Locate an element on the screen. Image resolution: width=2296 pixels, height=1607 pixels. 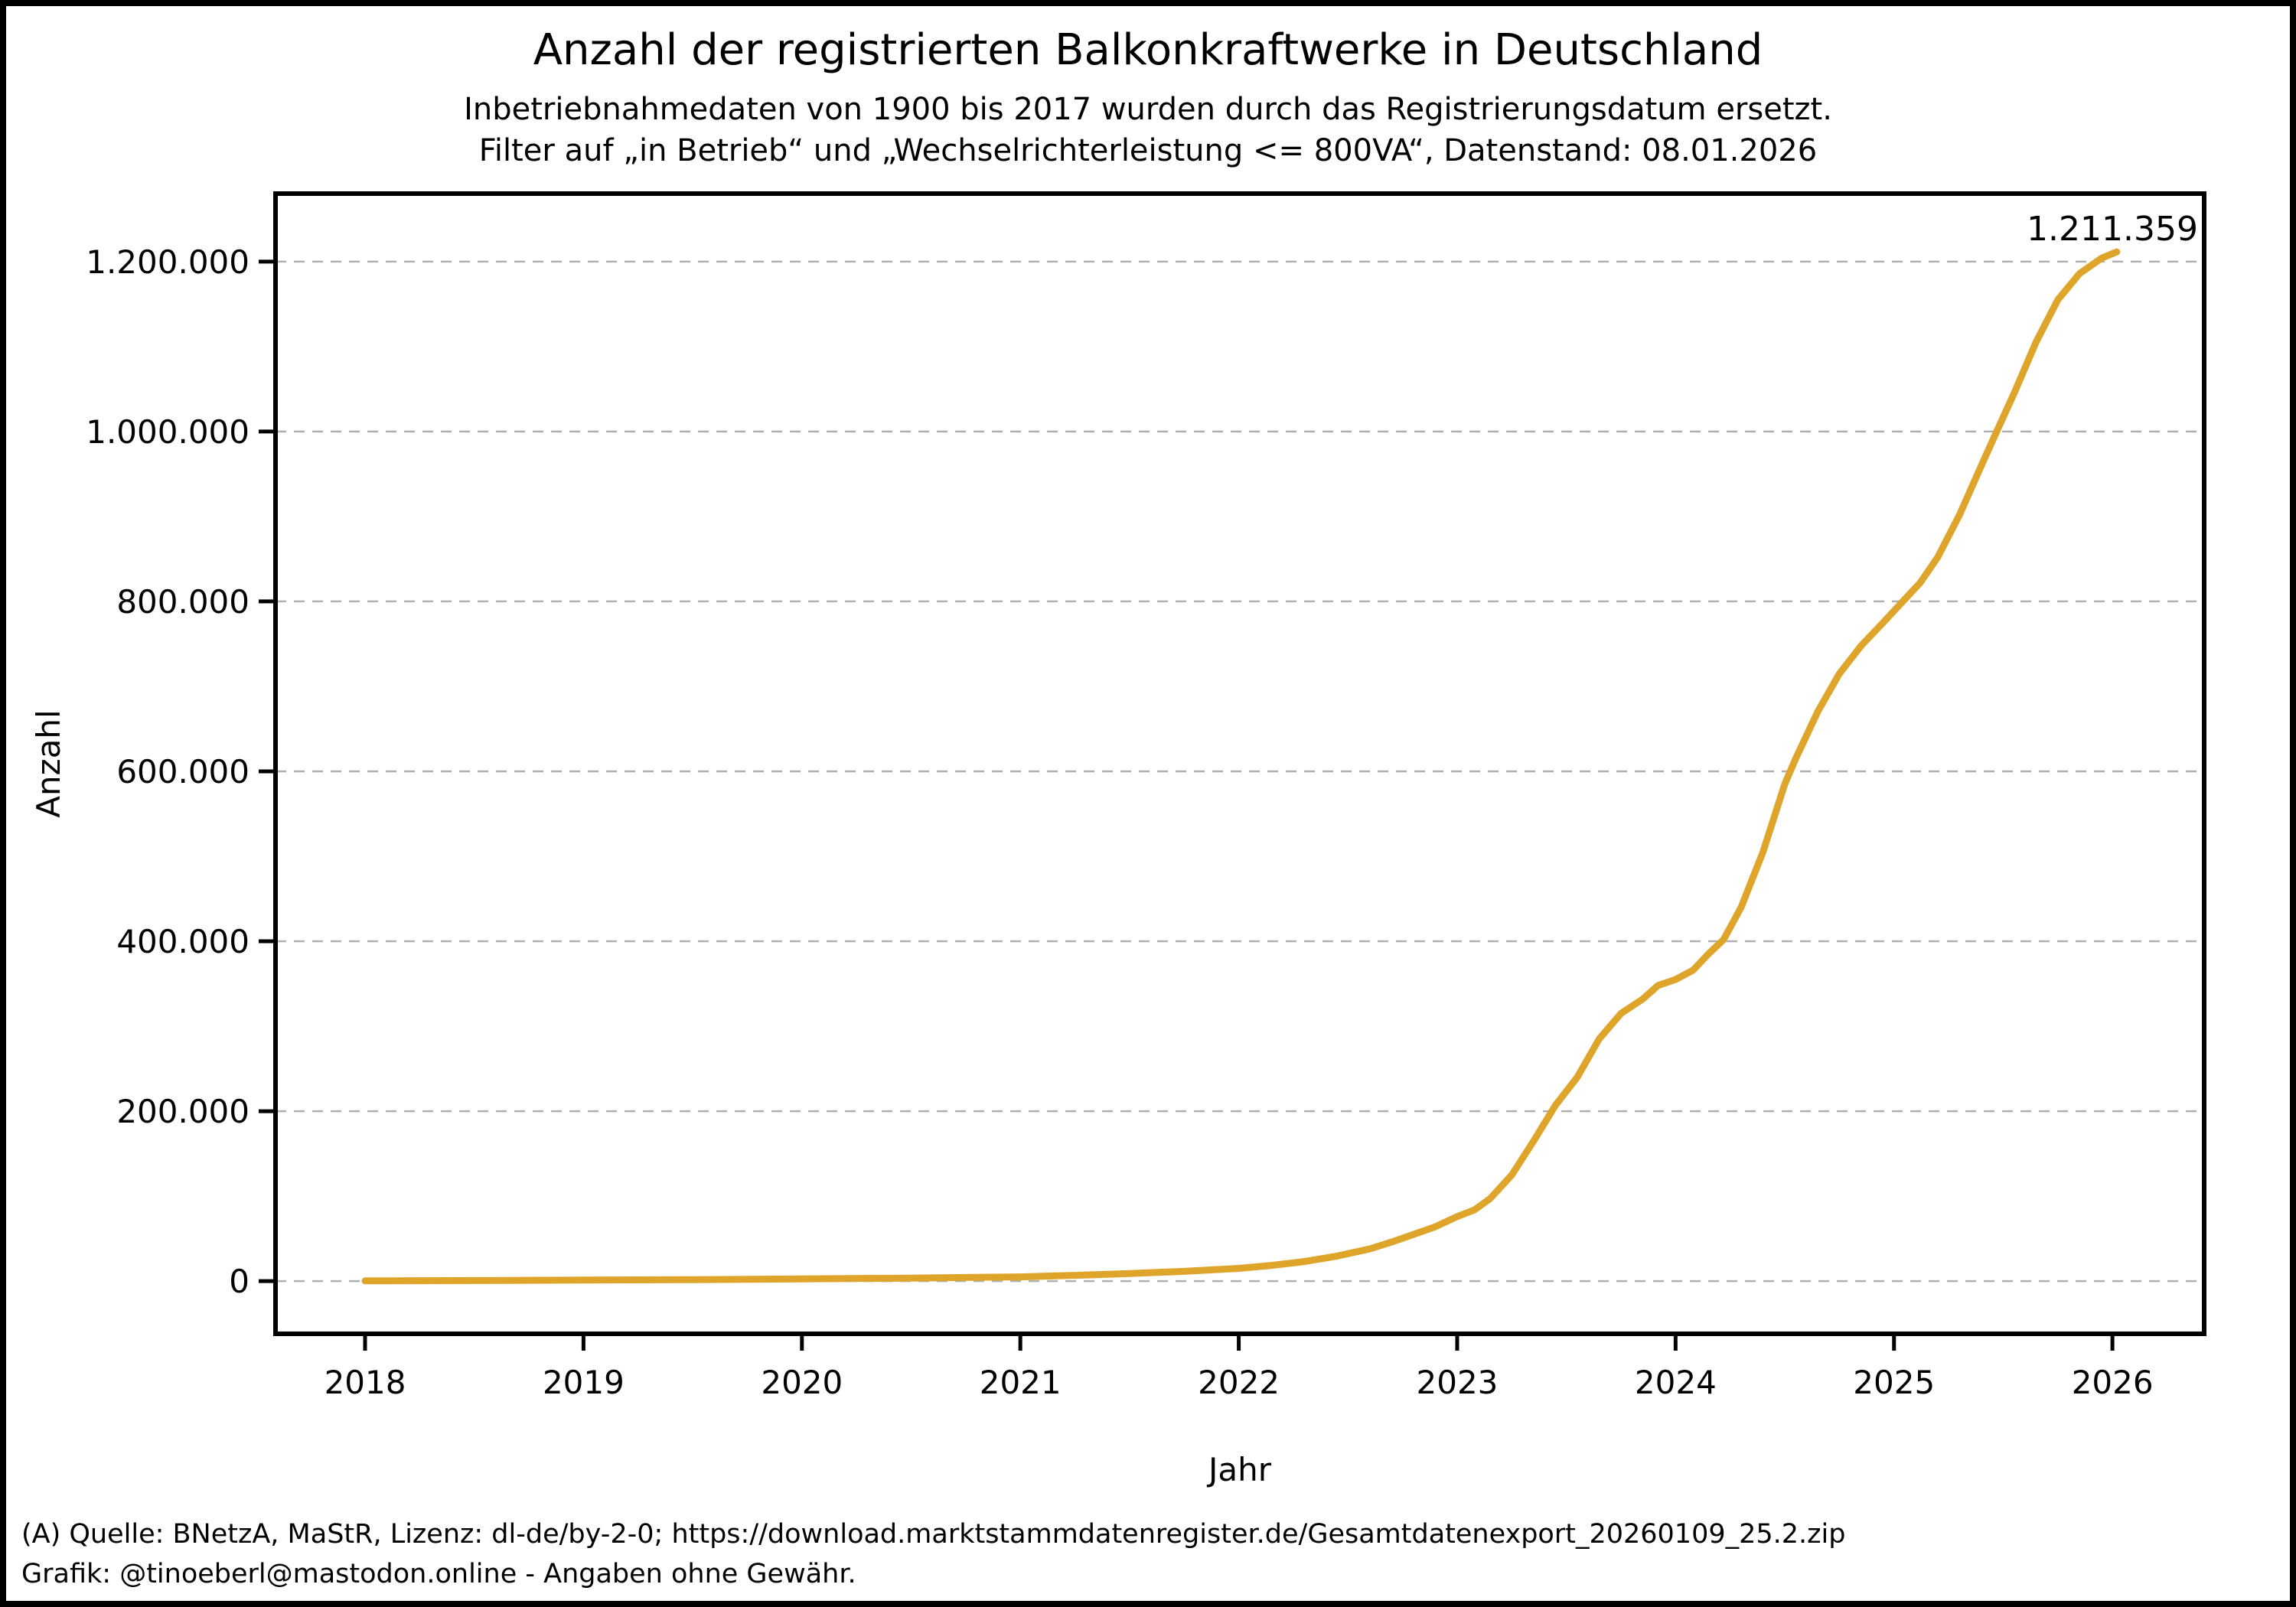
x-tick-label: 2018 is located at coordinates (365, 1382).